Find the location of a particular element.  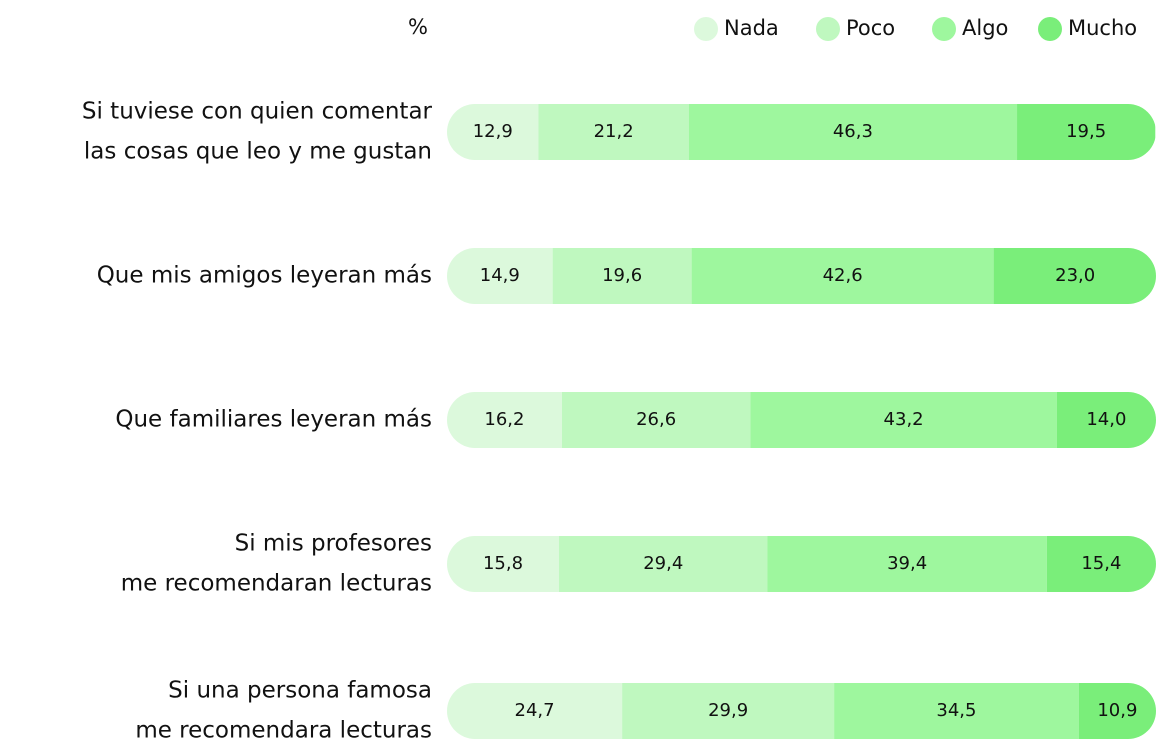

value-label: 46,3 is located at coordinates (853, 131).